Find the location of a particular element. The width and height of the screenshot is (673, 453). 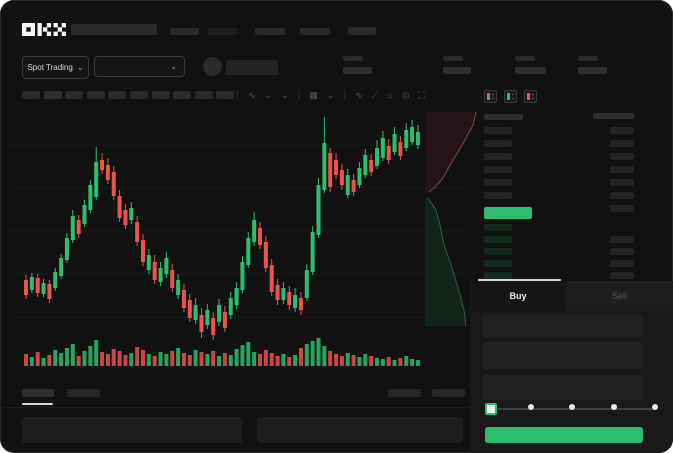

chart-type-caret-icon: ⌄ is located at coordinates (268, 94).